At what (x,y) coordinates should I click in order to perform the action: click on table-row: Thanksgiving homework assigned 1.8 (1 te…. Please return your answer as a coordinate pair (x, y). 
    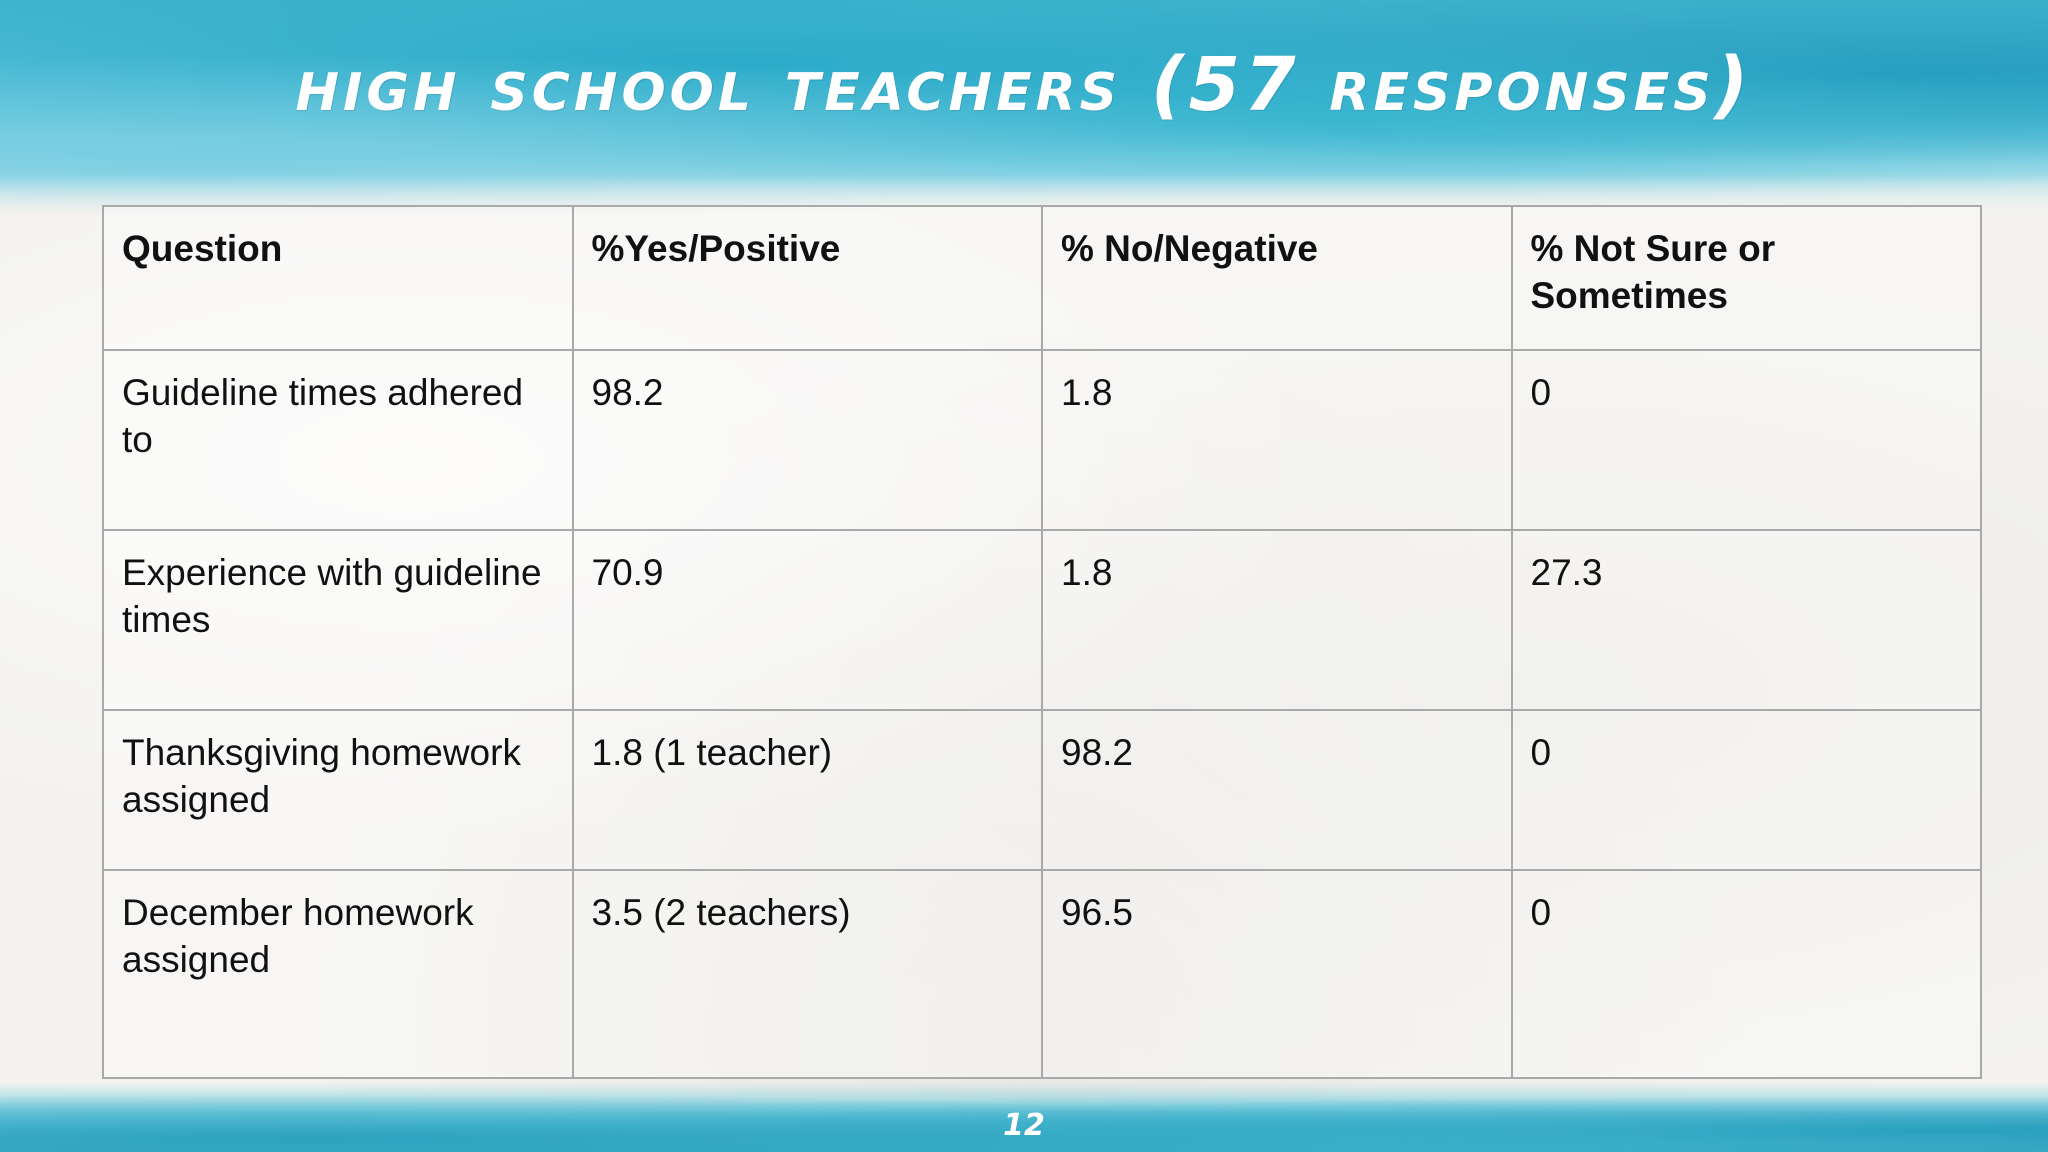
    Looking at the image, I should click on (1042, 790).